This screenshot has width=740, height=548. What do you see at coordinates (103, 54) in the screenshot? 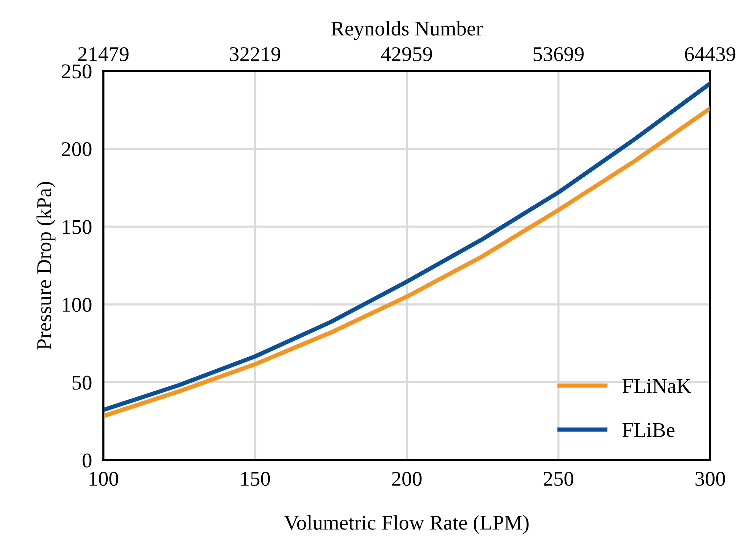
I see `x2-tick-label: 21479` at bounding box center [103, 54].